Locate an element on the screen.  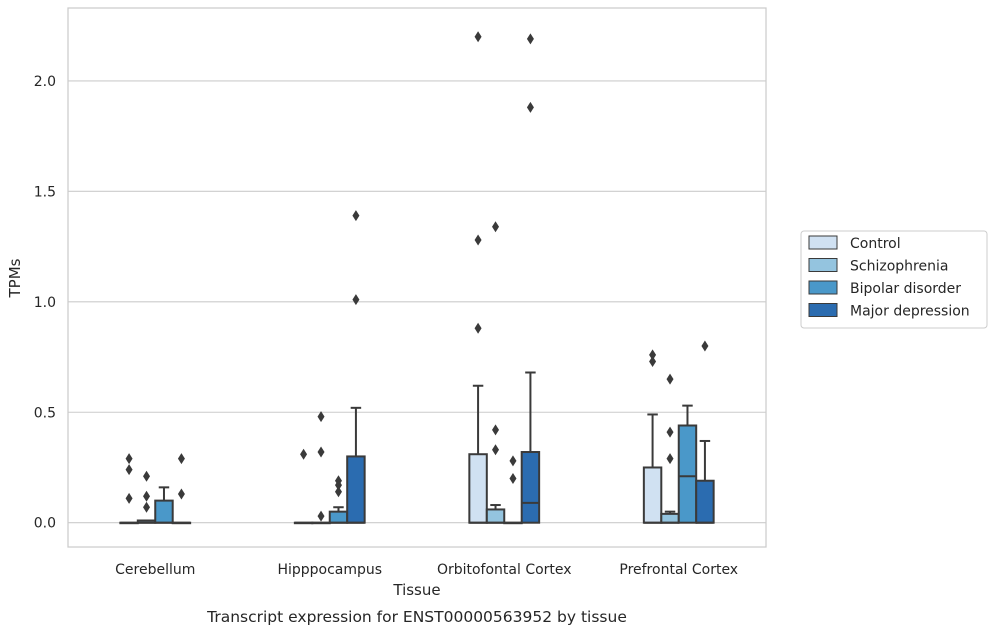
y-axis-label: TPMs is located at coordinates (15, 278).